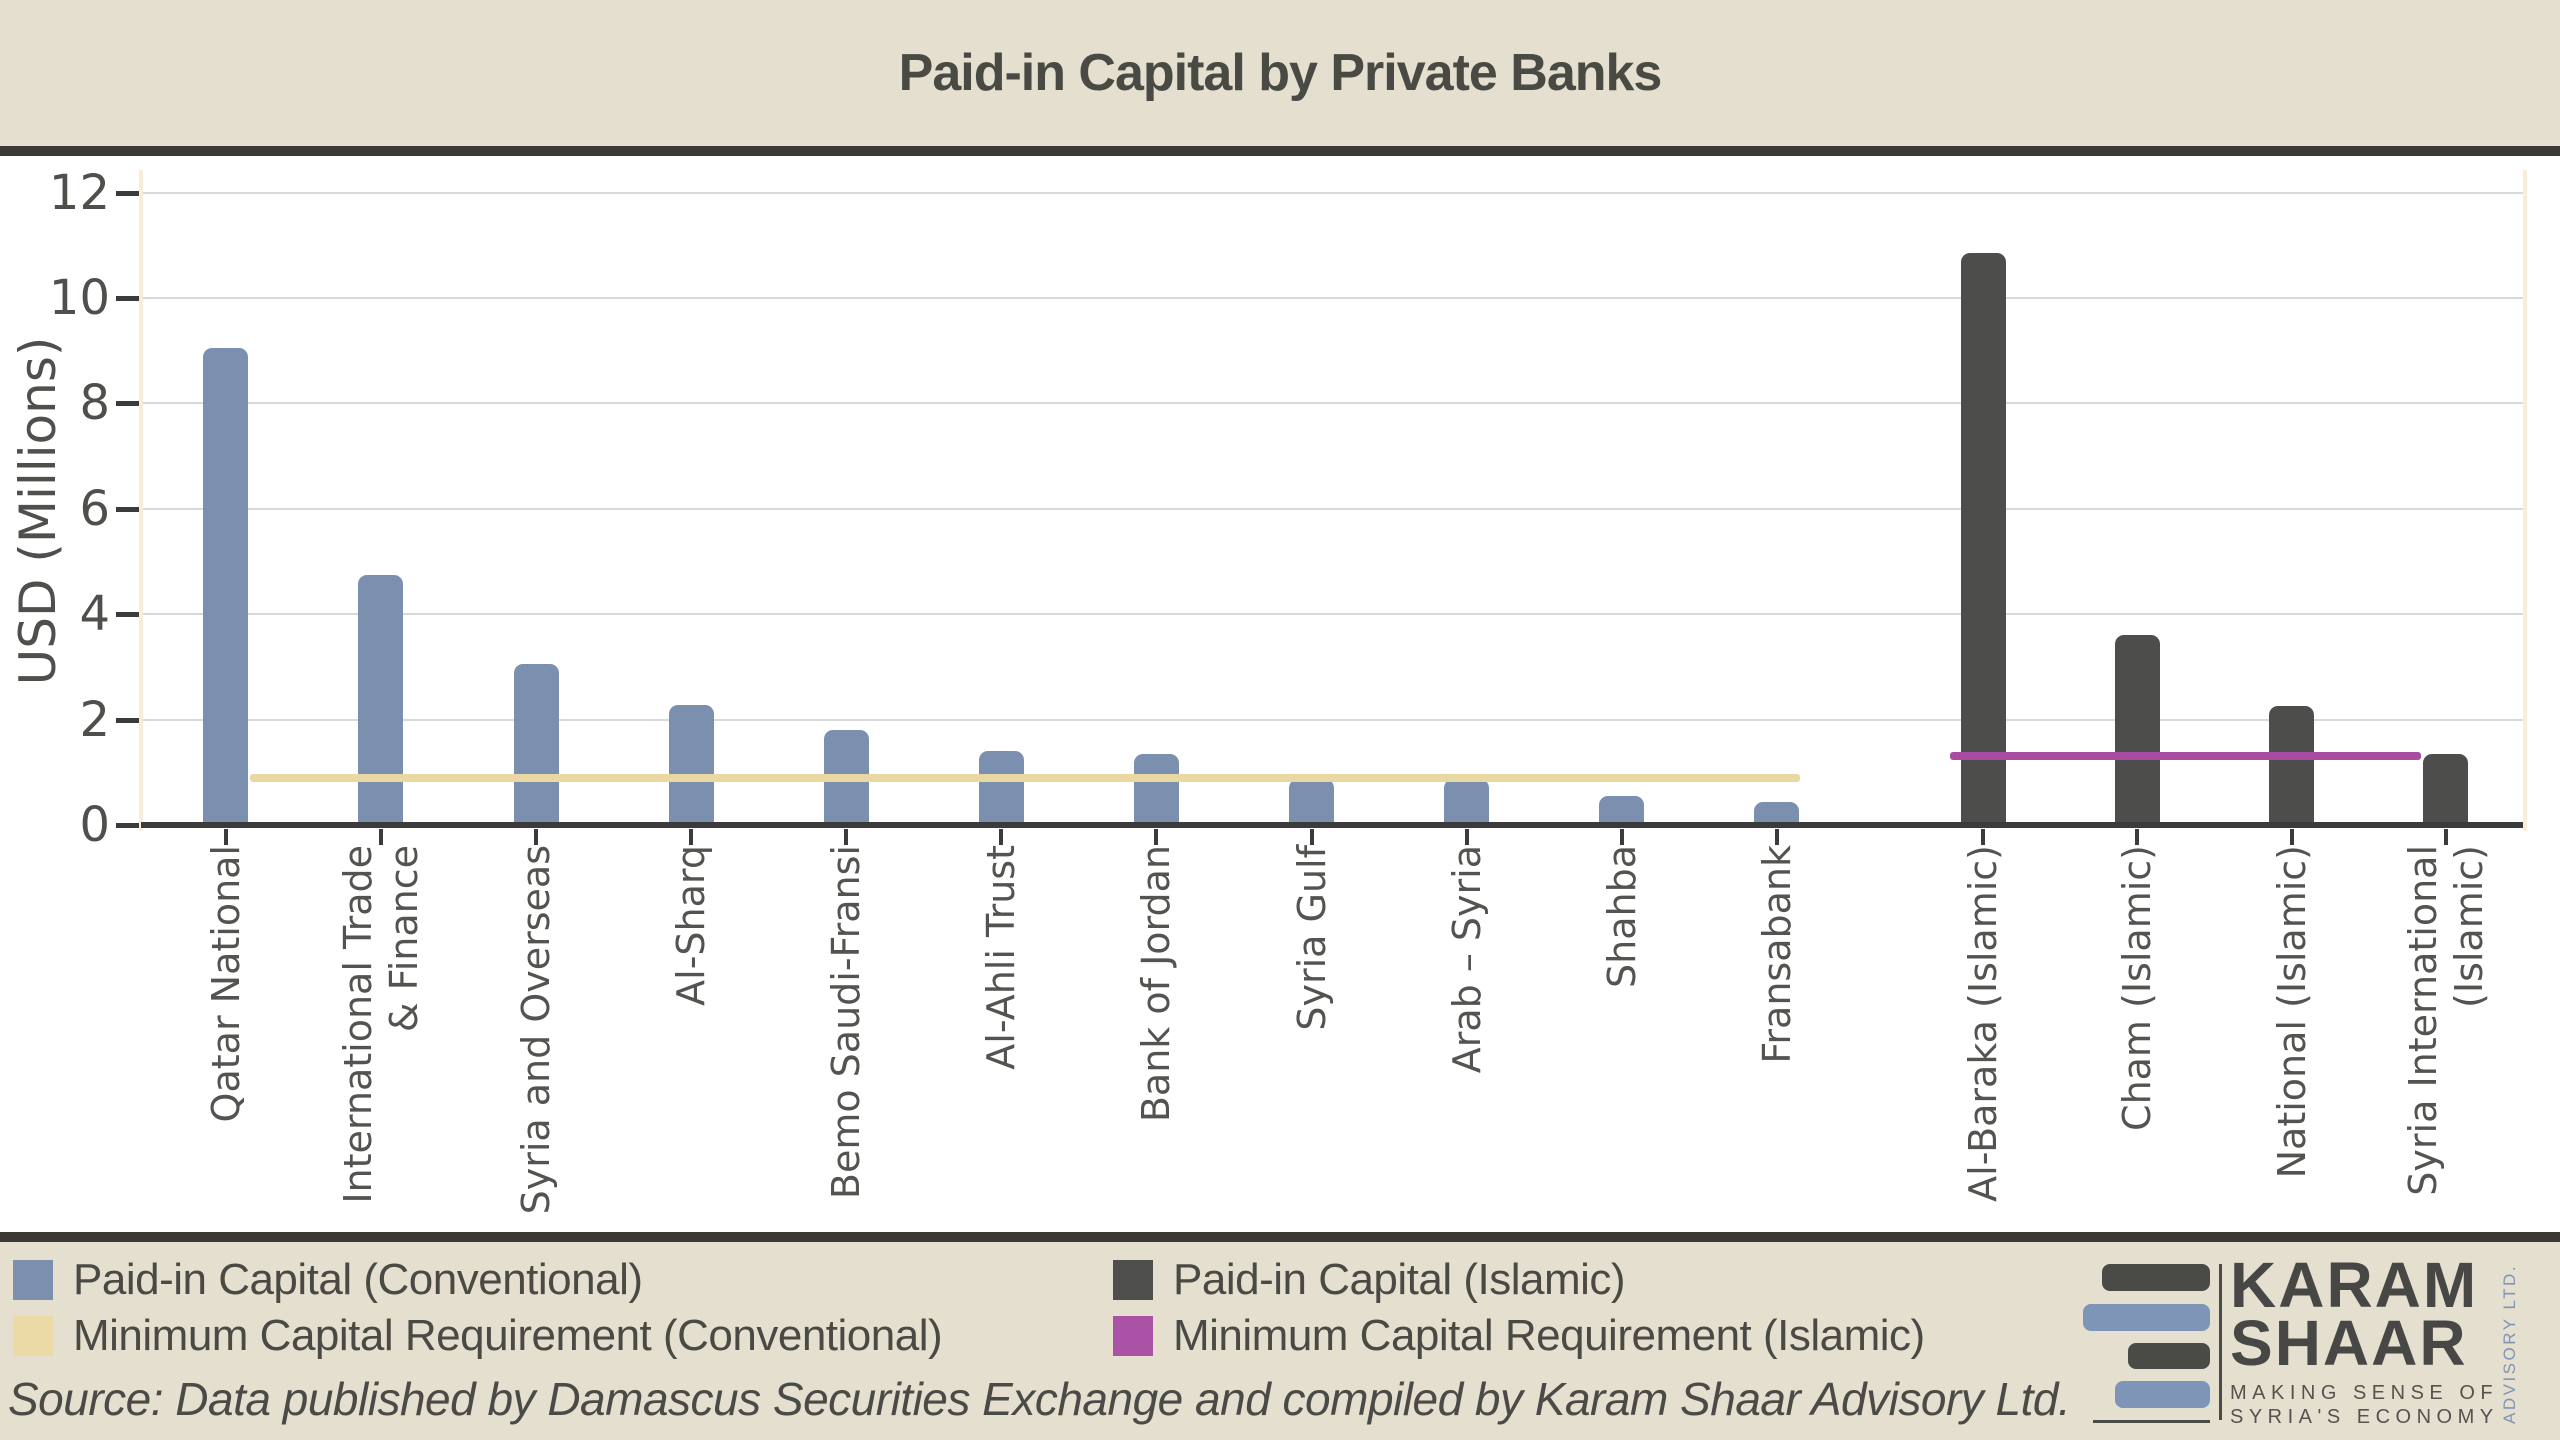  I want to click on logo-underline, so click(2151, 1421).